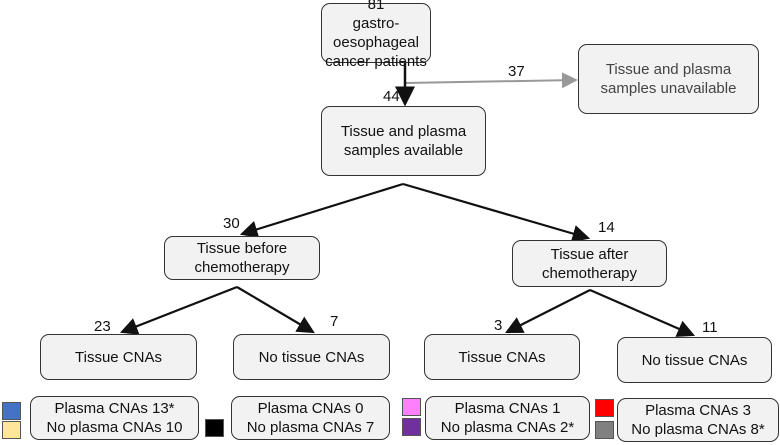  I want to click on unavailable-label-2: samples unavailable, so click(668, 88).